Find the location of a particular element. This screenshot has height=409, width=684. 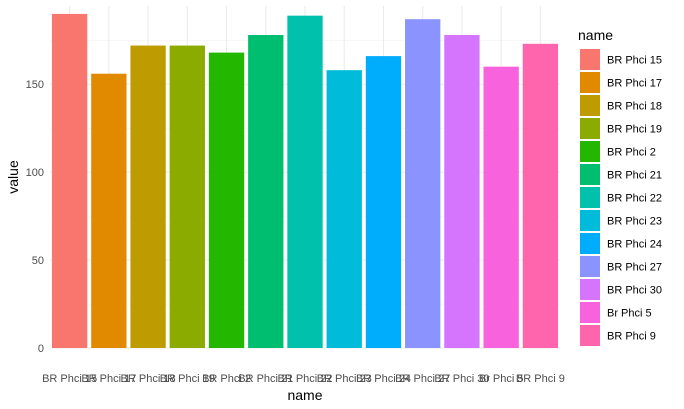

x-tick-label: BR Phci 2 is located at coordinates (226, 379).